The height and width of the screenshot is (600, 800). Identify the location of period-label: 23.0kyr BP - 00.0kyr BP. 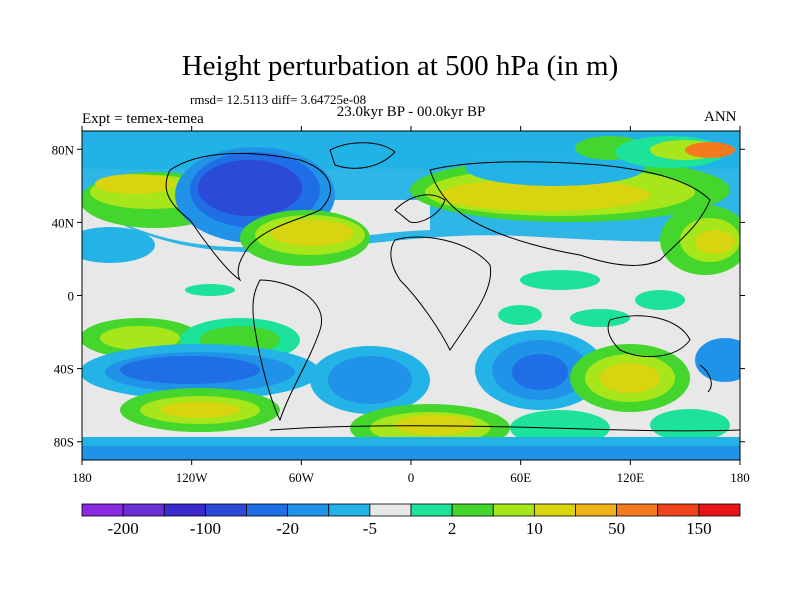
(411, 112).